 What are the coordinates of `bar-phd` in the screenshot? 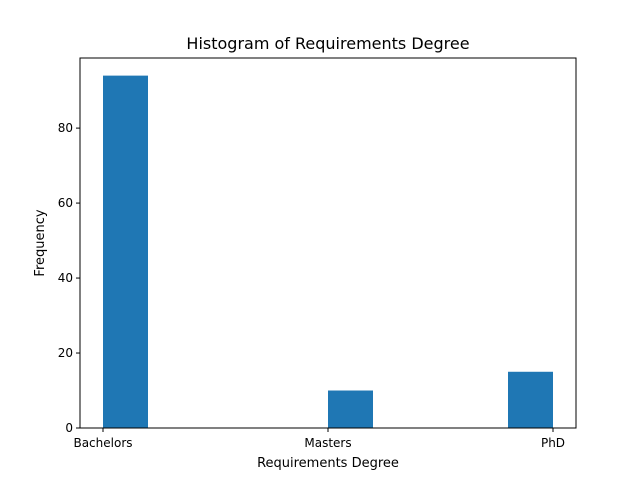 It's located at (530, 399).